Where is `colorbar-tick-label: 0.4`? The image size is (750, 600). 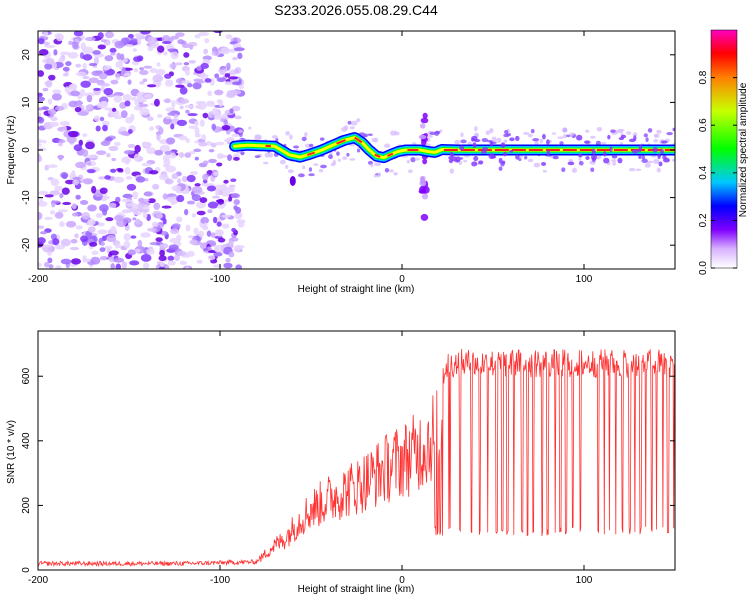 colorbar-tick-label: 0.4 is located at coordinates (703, 172).